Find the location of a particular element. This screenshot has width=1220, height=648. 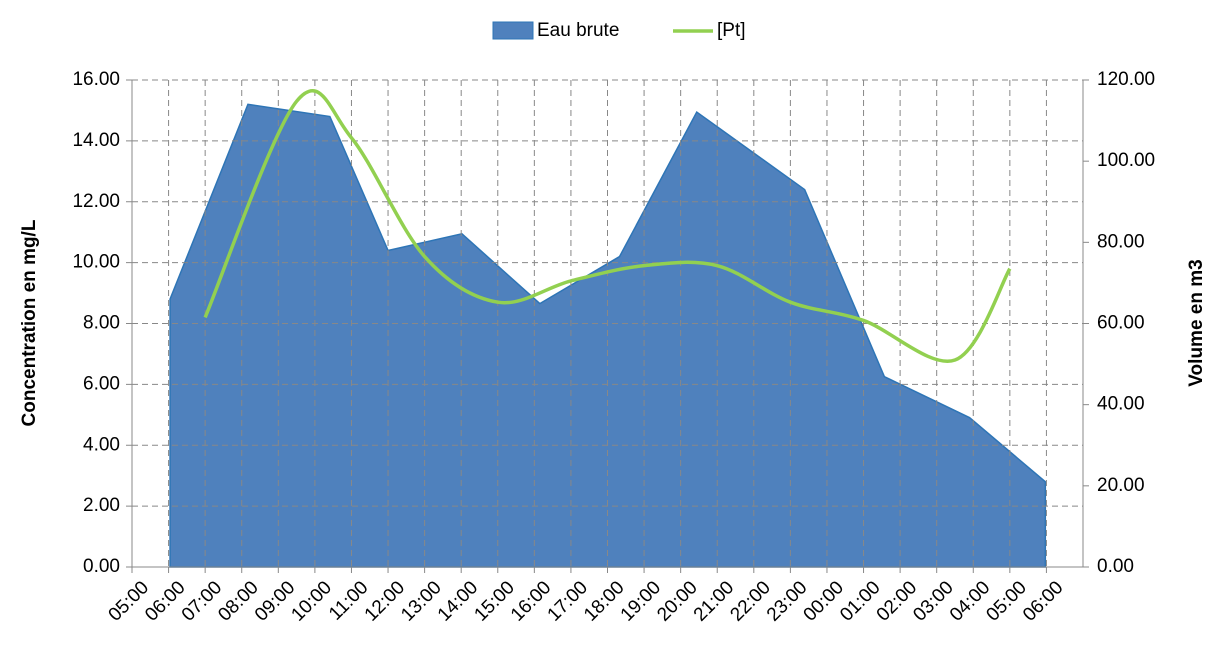

y2-tick-label: 40.00 is located at coordinates (1121, 404).